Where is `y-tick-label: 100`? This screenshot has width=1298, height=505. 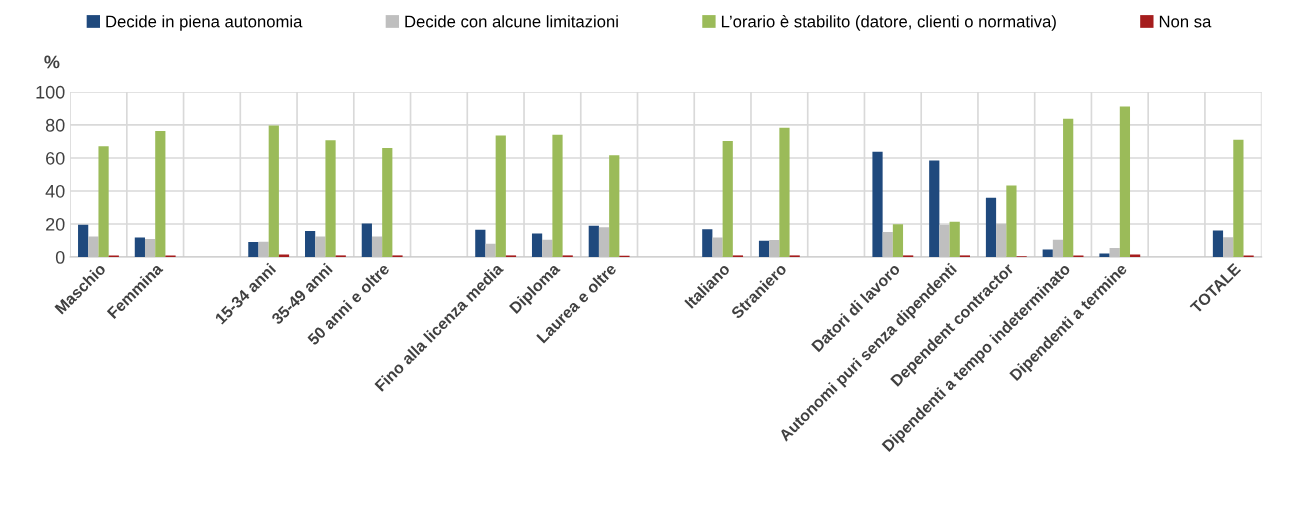 y-tick-label: 100 is located at coordinates (50, 92).